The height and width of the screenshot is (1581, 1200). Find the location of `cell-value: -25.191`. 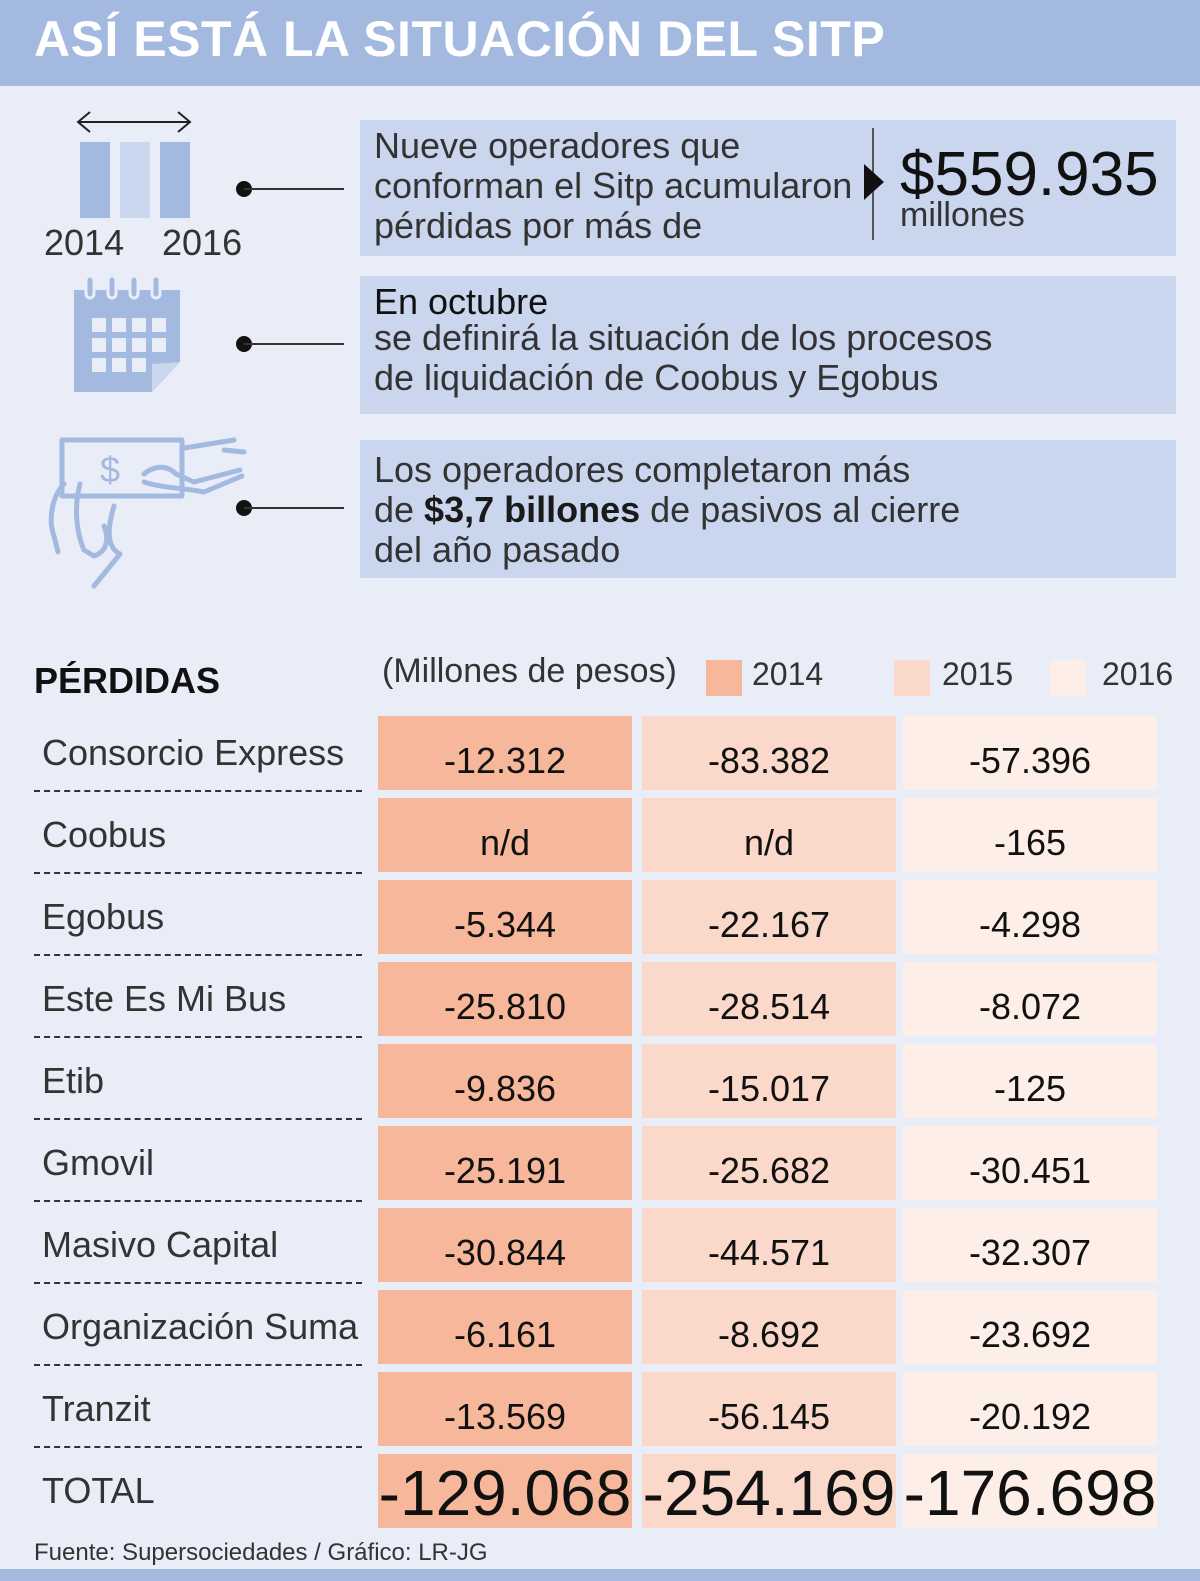

cell-value: -25.191 is located at coordinates (505, 1170).